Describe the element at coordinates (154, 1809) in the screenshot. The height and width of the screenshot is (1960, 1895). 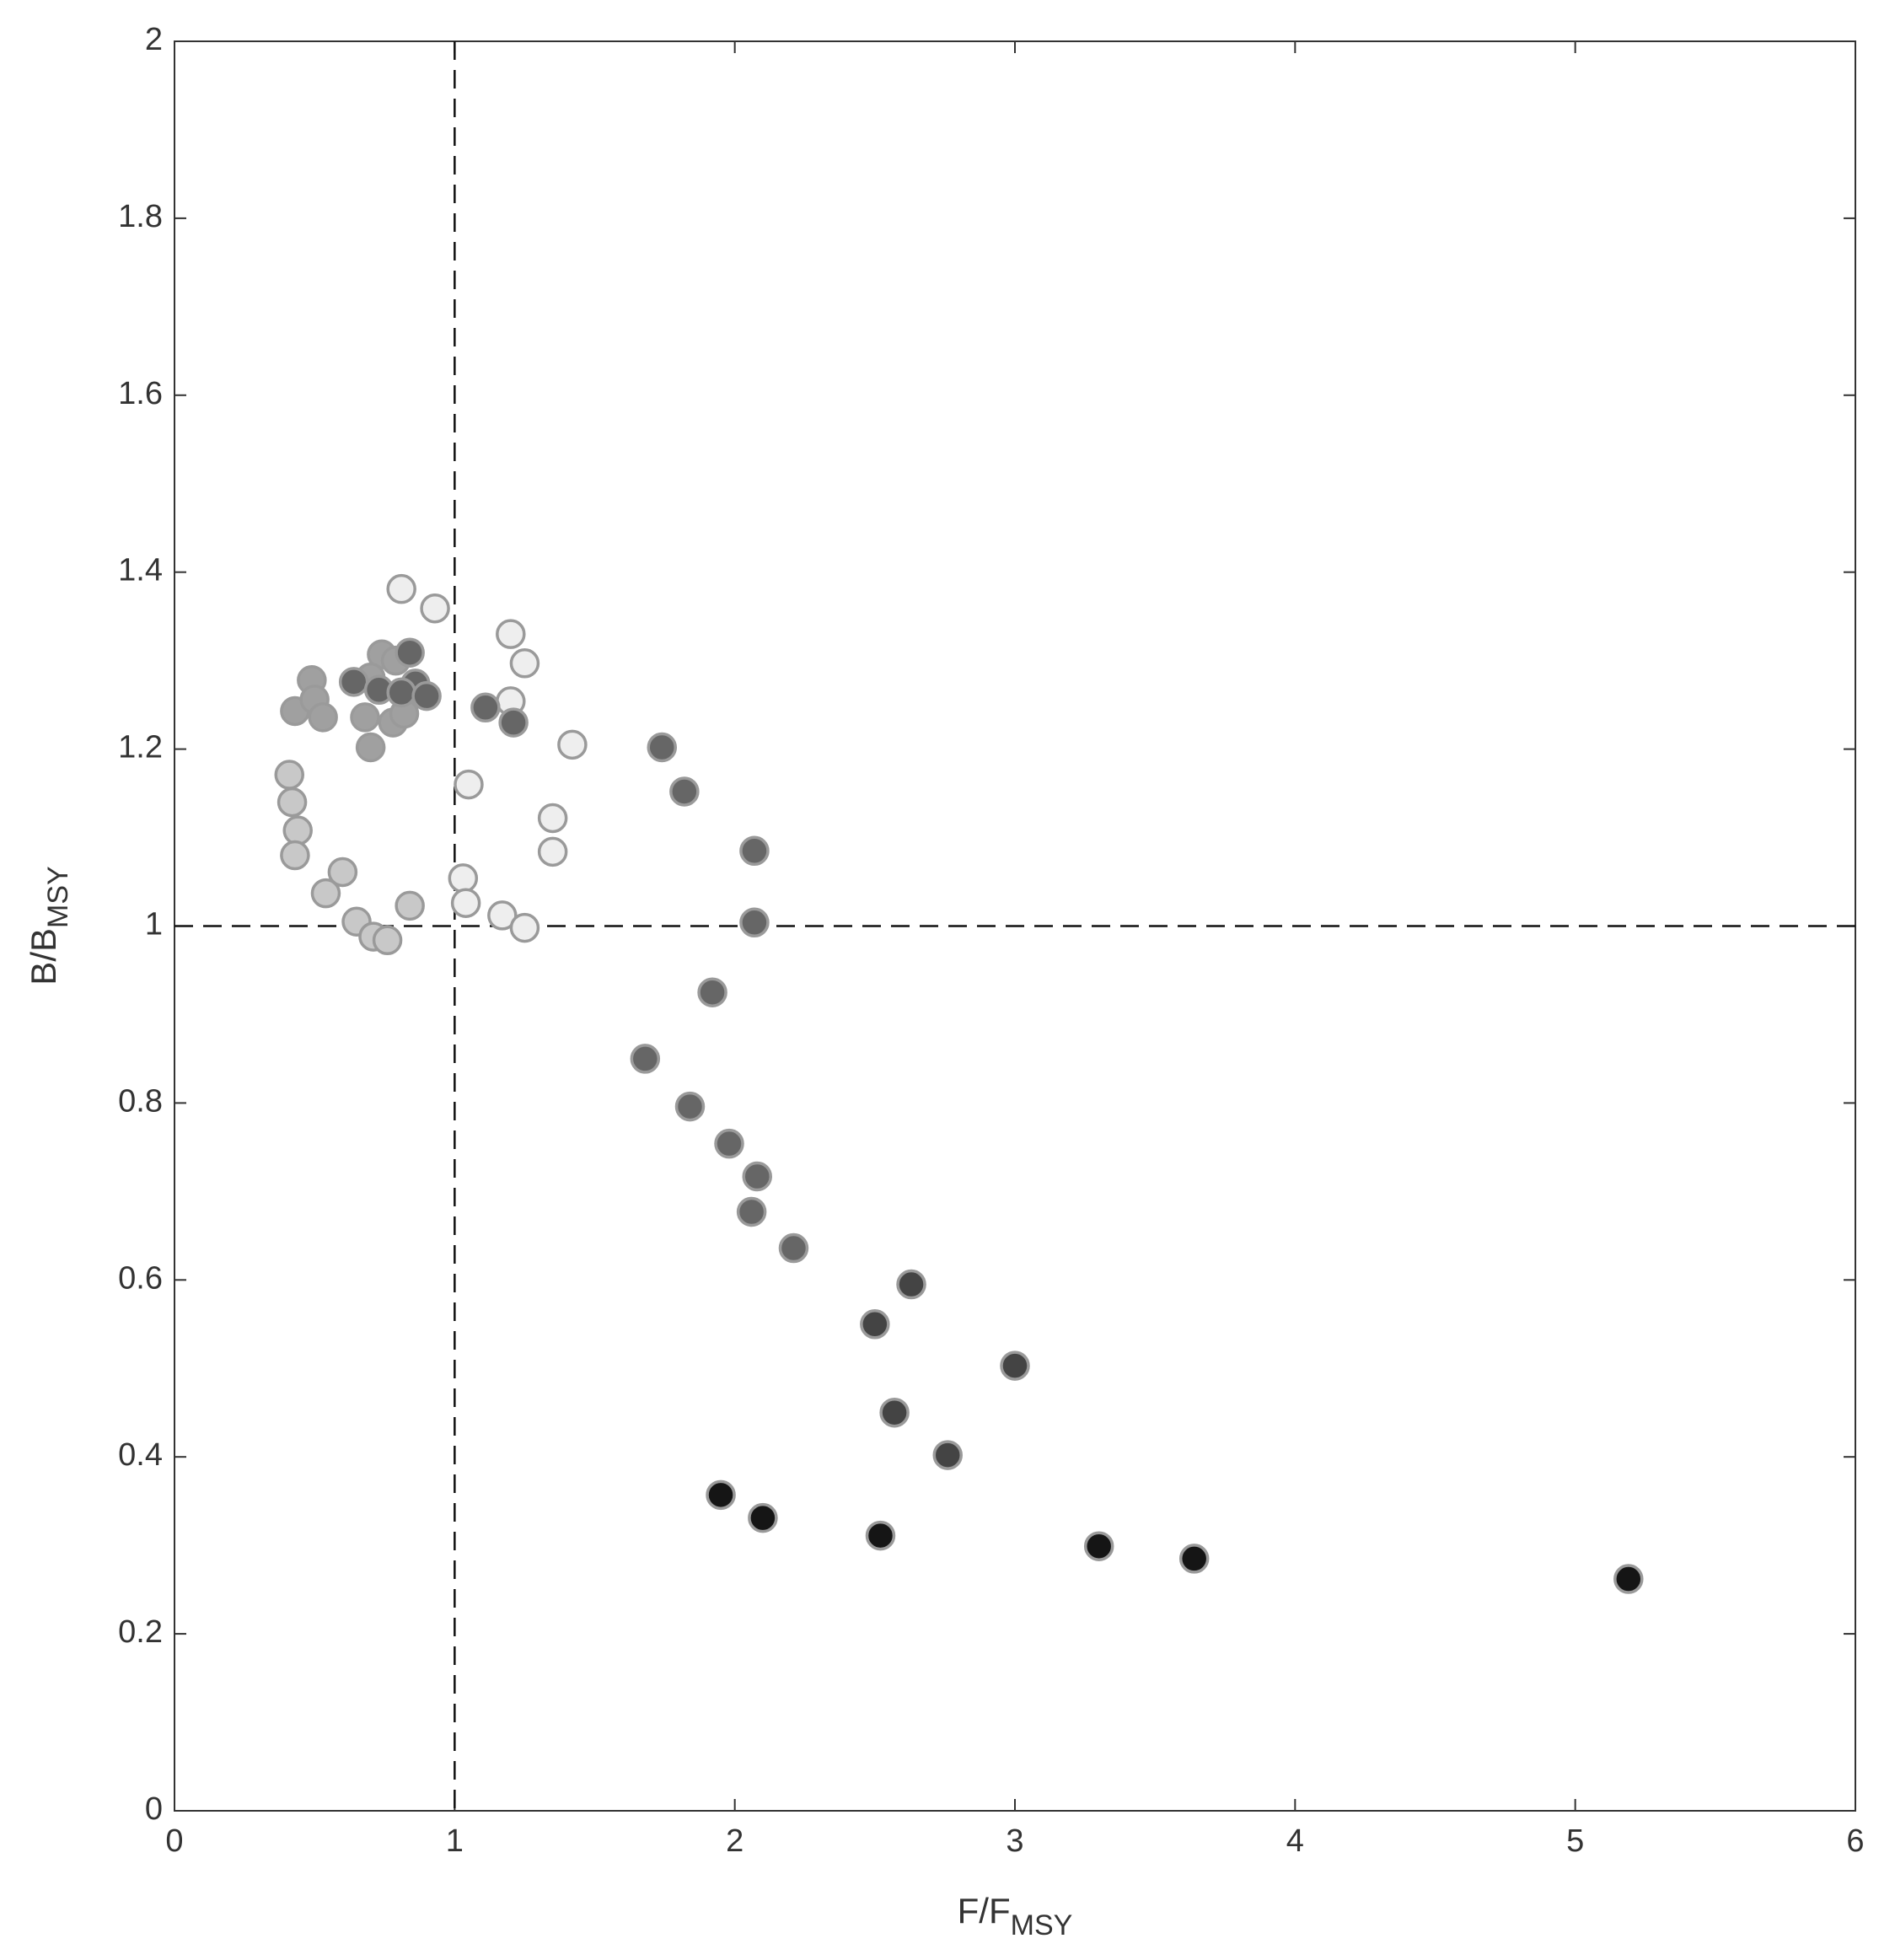
I see `y-tick-label: 0` at that location.